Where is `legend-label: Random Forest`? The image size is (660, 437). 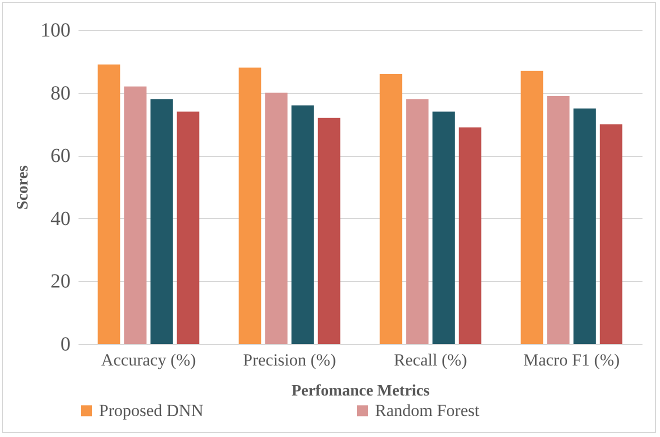 legend-label: Random Forest is located at coordinates (427, 410).